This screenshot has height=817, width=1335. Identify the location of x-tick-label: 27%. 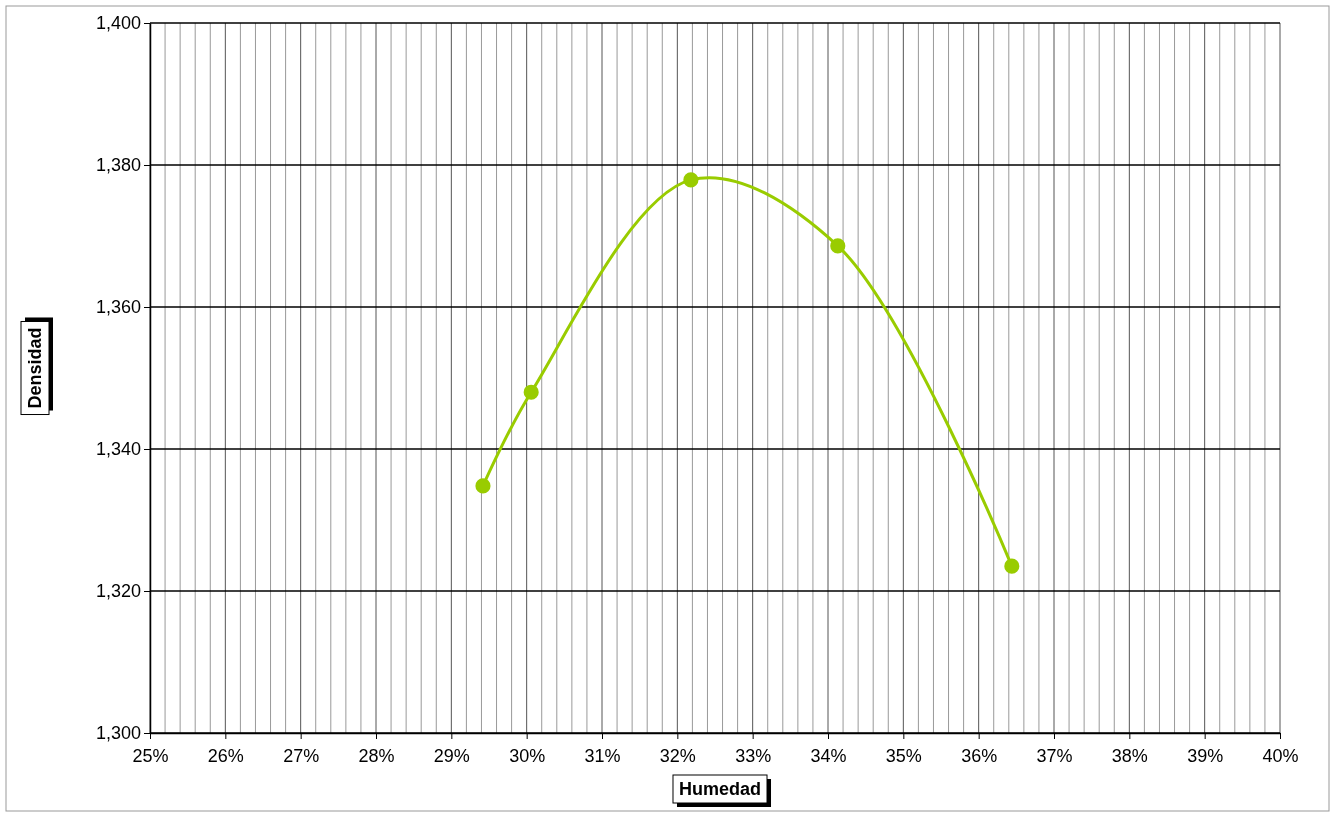
(301, 755).